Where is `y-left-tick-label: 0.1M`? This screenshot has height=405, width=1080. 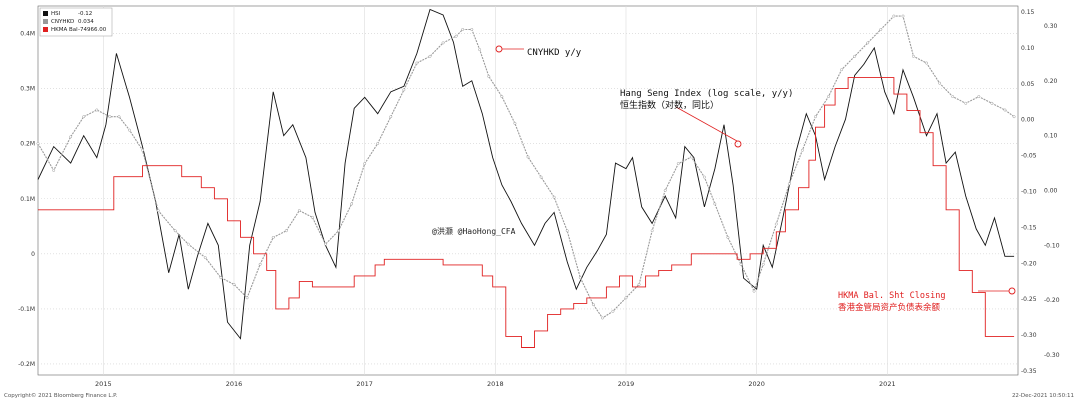 y-left-tick-label: 0.1M is located at coordinates (27, 199).